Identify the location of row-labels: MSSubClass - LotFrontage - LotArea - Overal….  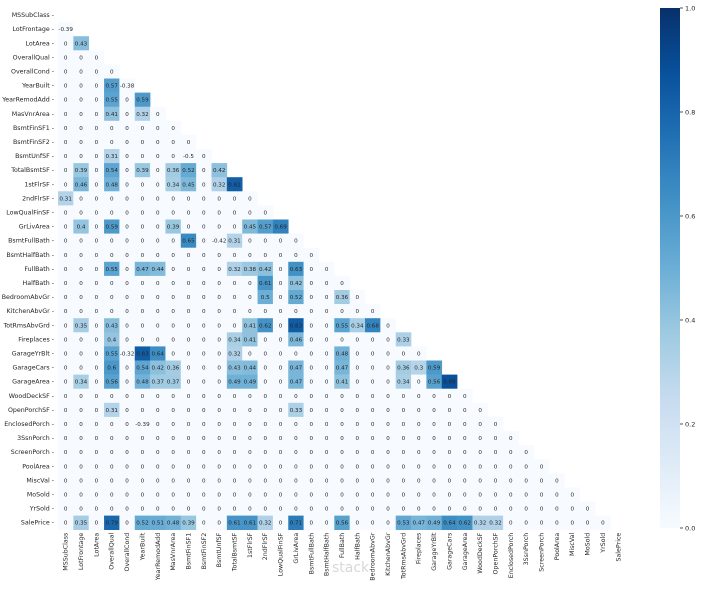
(27, 269).